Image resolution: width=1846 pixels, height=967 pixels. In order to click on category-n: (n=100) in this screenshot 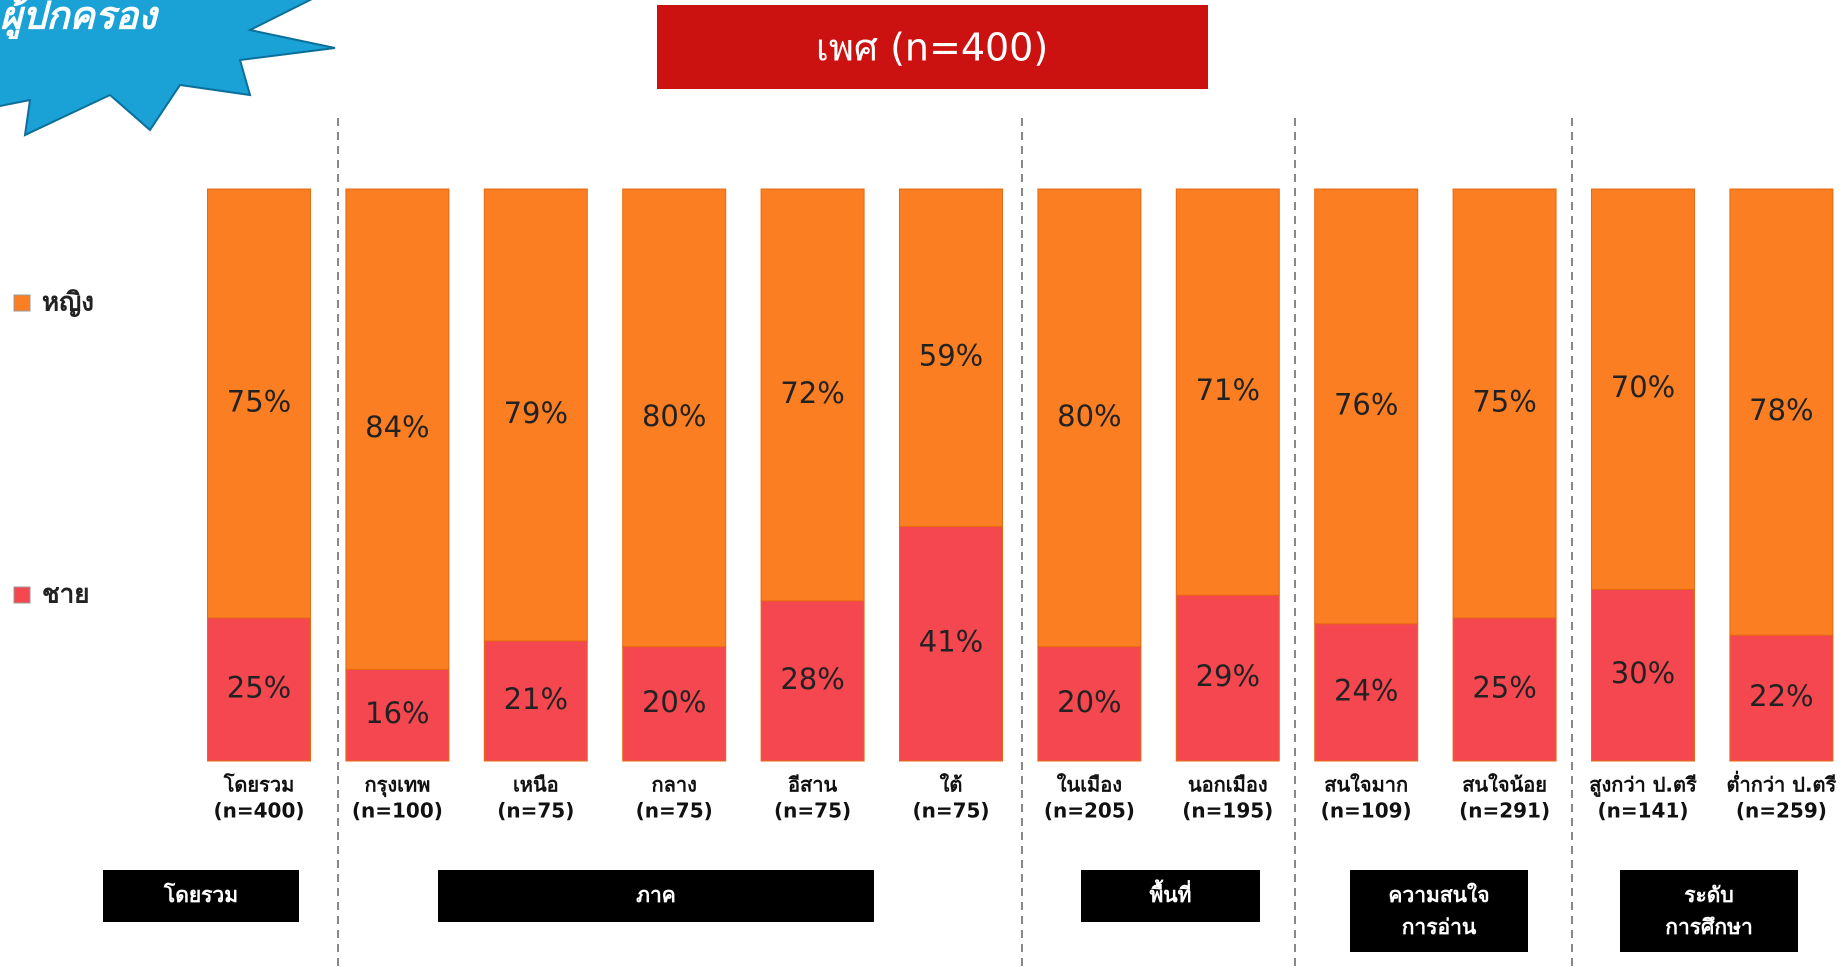, I will do `click(397, 811)`.